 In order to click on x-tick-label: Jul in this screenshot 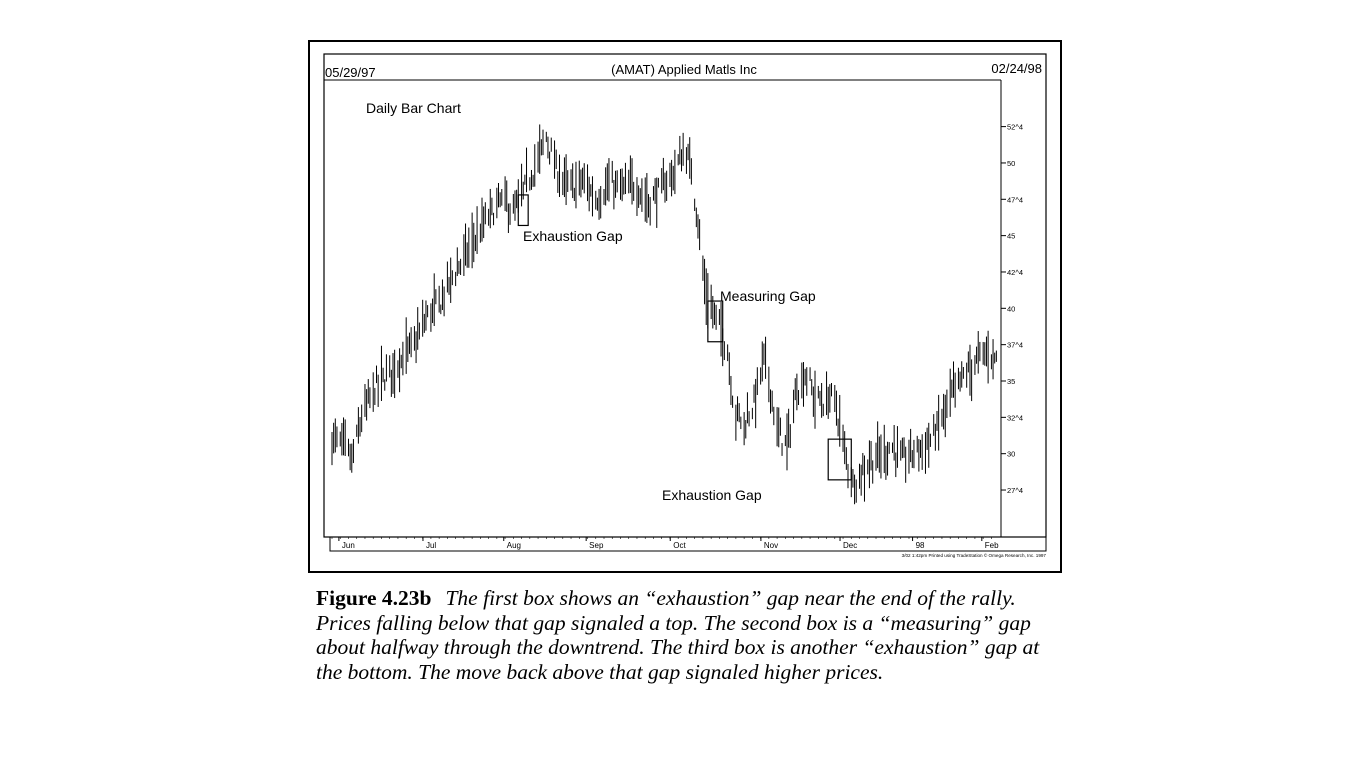, I will do `click(431, 545)`.